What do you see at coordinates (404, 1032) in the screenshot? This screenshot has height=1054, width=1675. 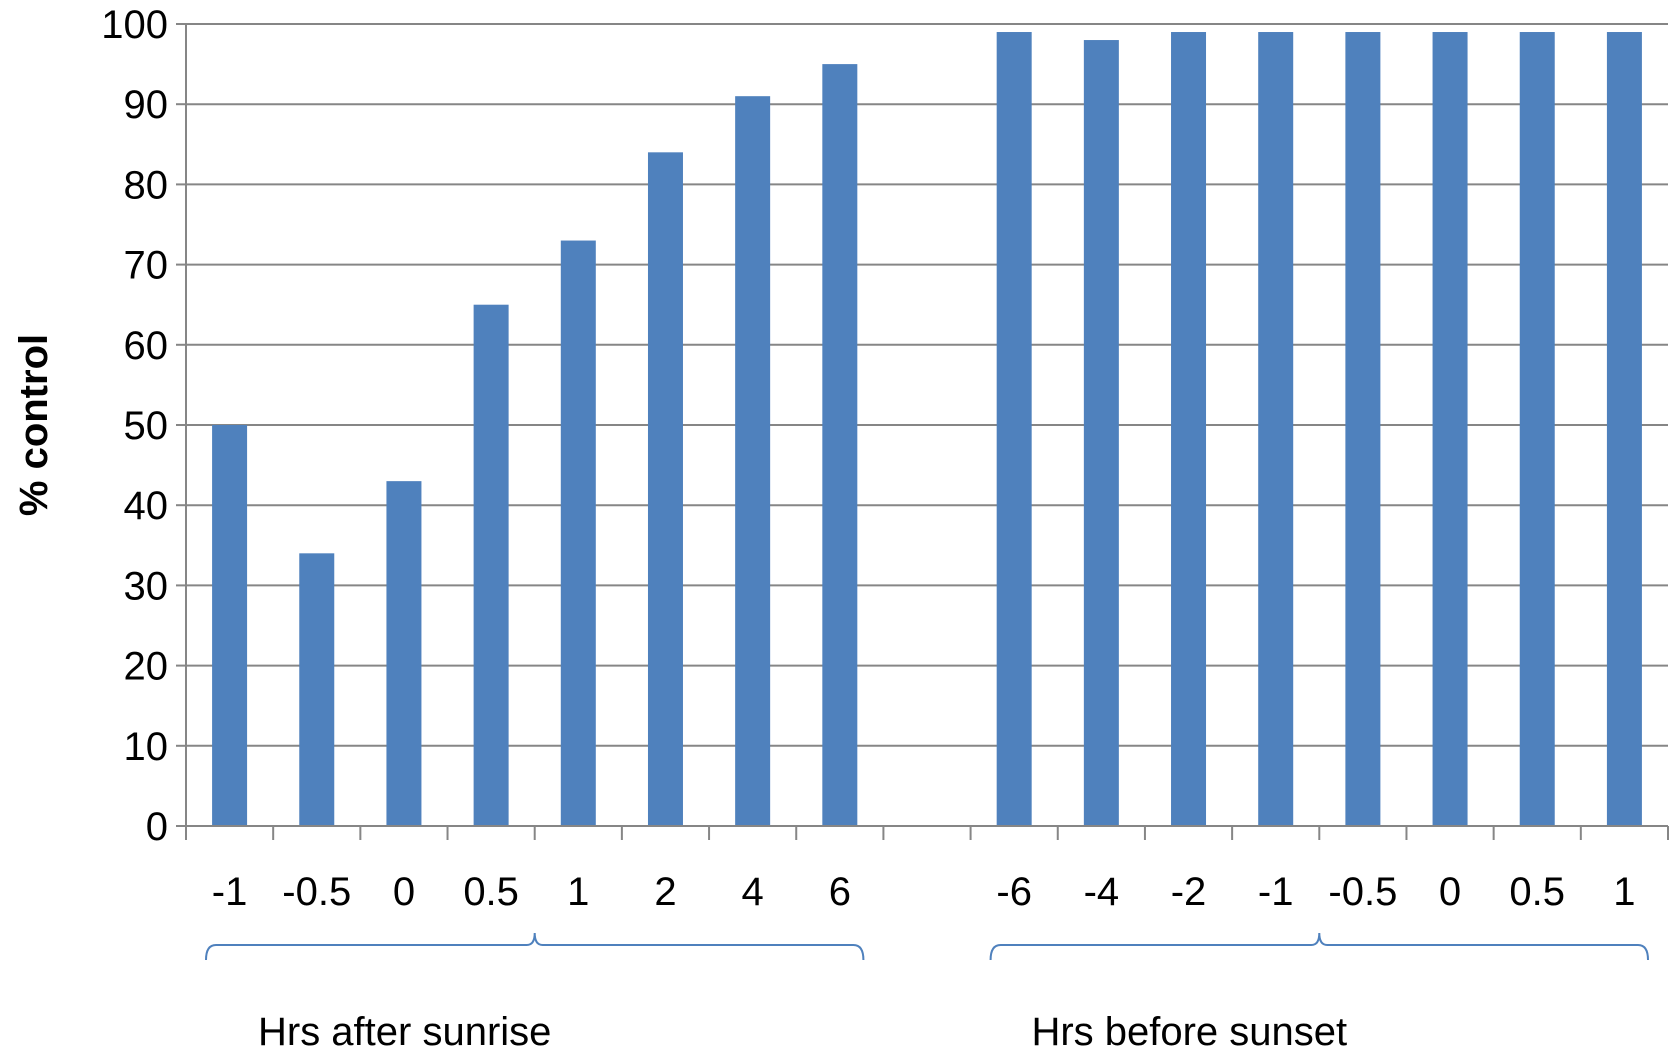 I see `group-label: Hrs after sunrise` at bounding box center [404, 1032].